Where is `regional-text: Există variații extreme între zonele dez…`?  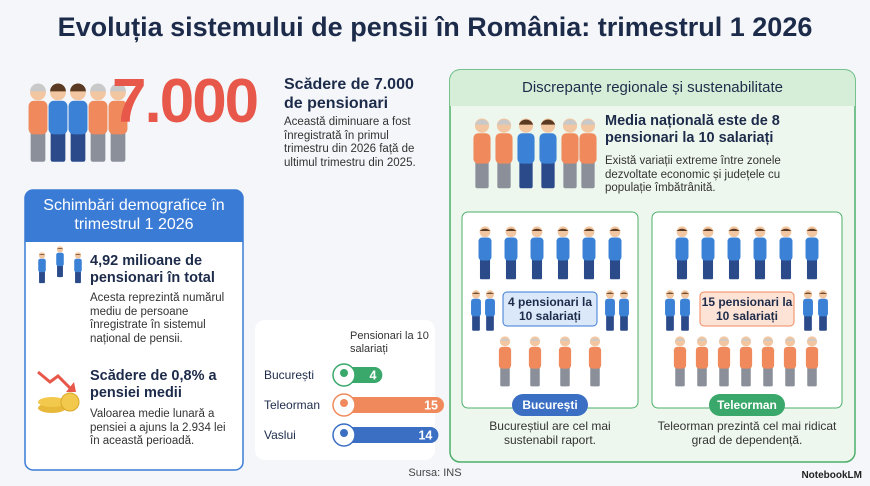
regional-text: Există variații extreme între zonele dez… is located at coordinates (693, 174).